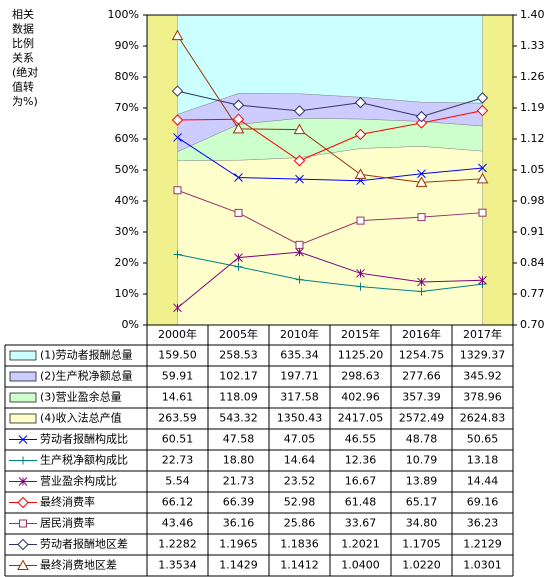 The height and width of the screenshot is (577, 558). What do you see at coordinates (300, 502) in the screenshot?
I see `table-value: 52.98` at bounding box center [300, 502].